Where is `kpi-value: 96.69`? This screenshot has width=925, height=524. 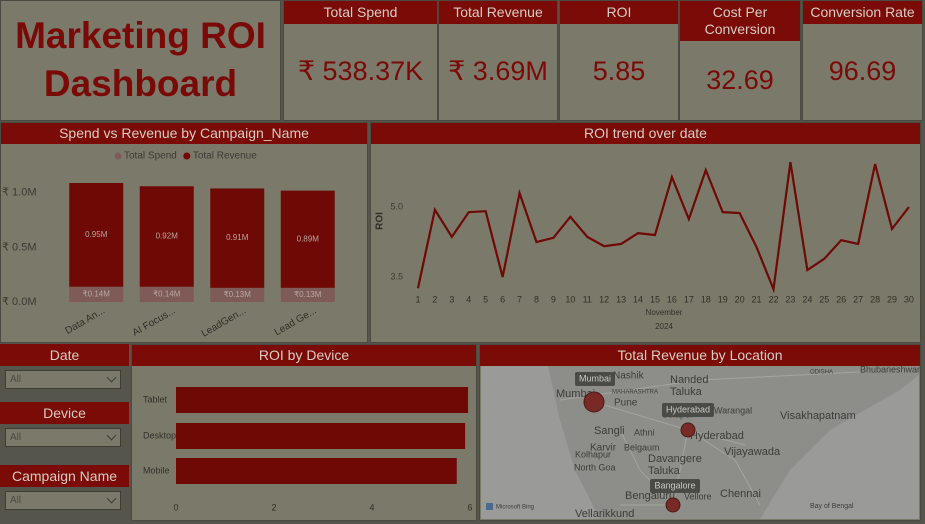 kpi-value: 96.69 is located at coordinates (862, 71).